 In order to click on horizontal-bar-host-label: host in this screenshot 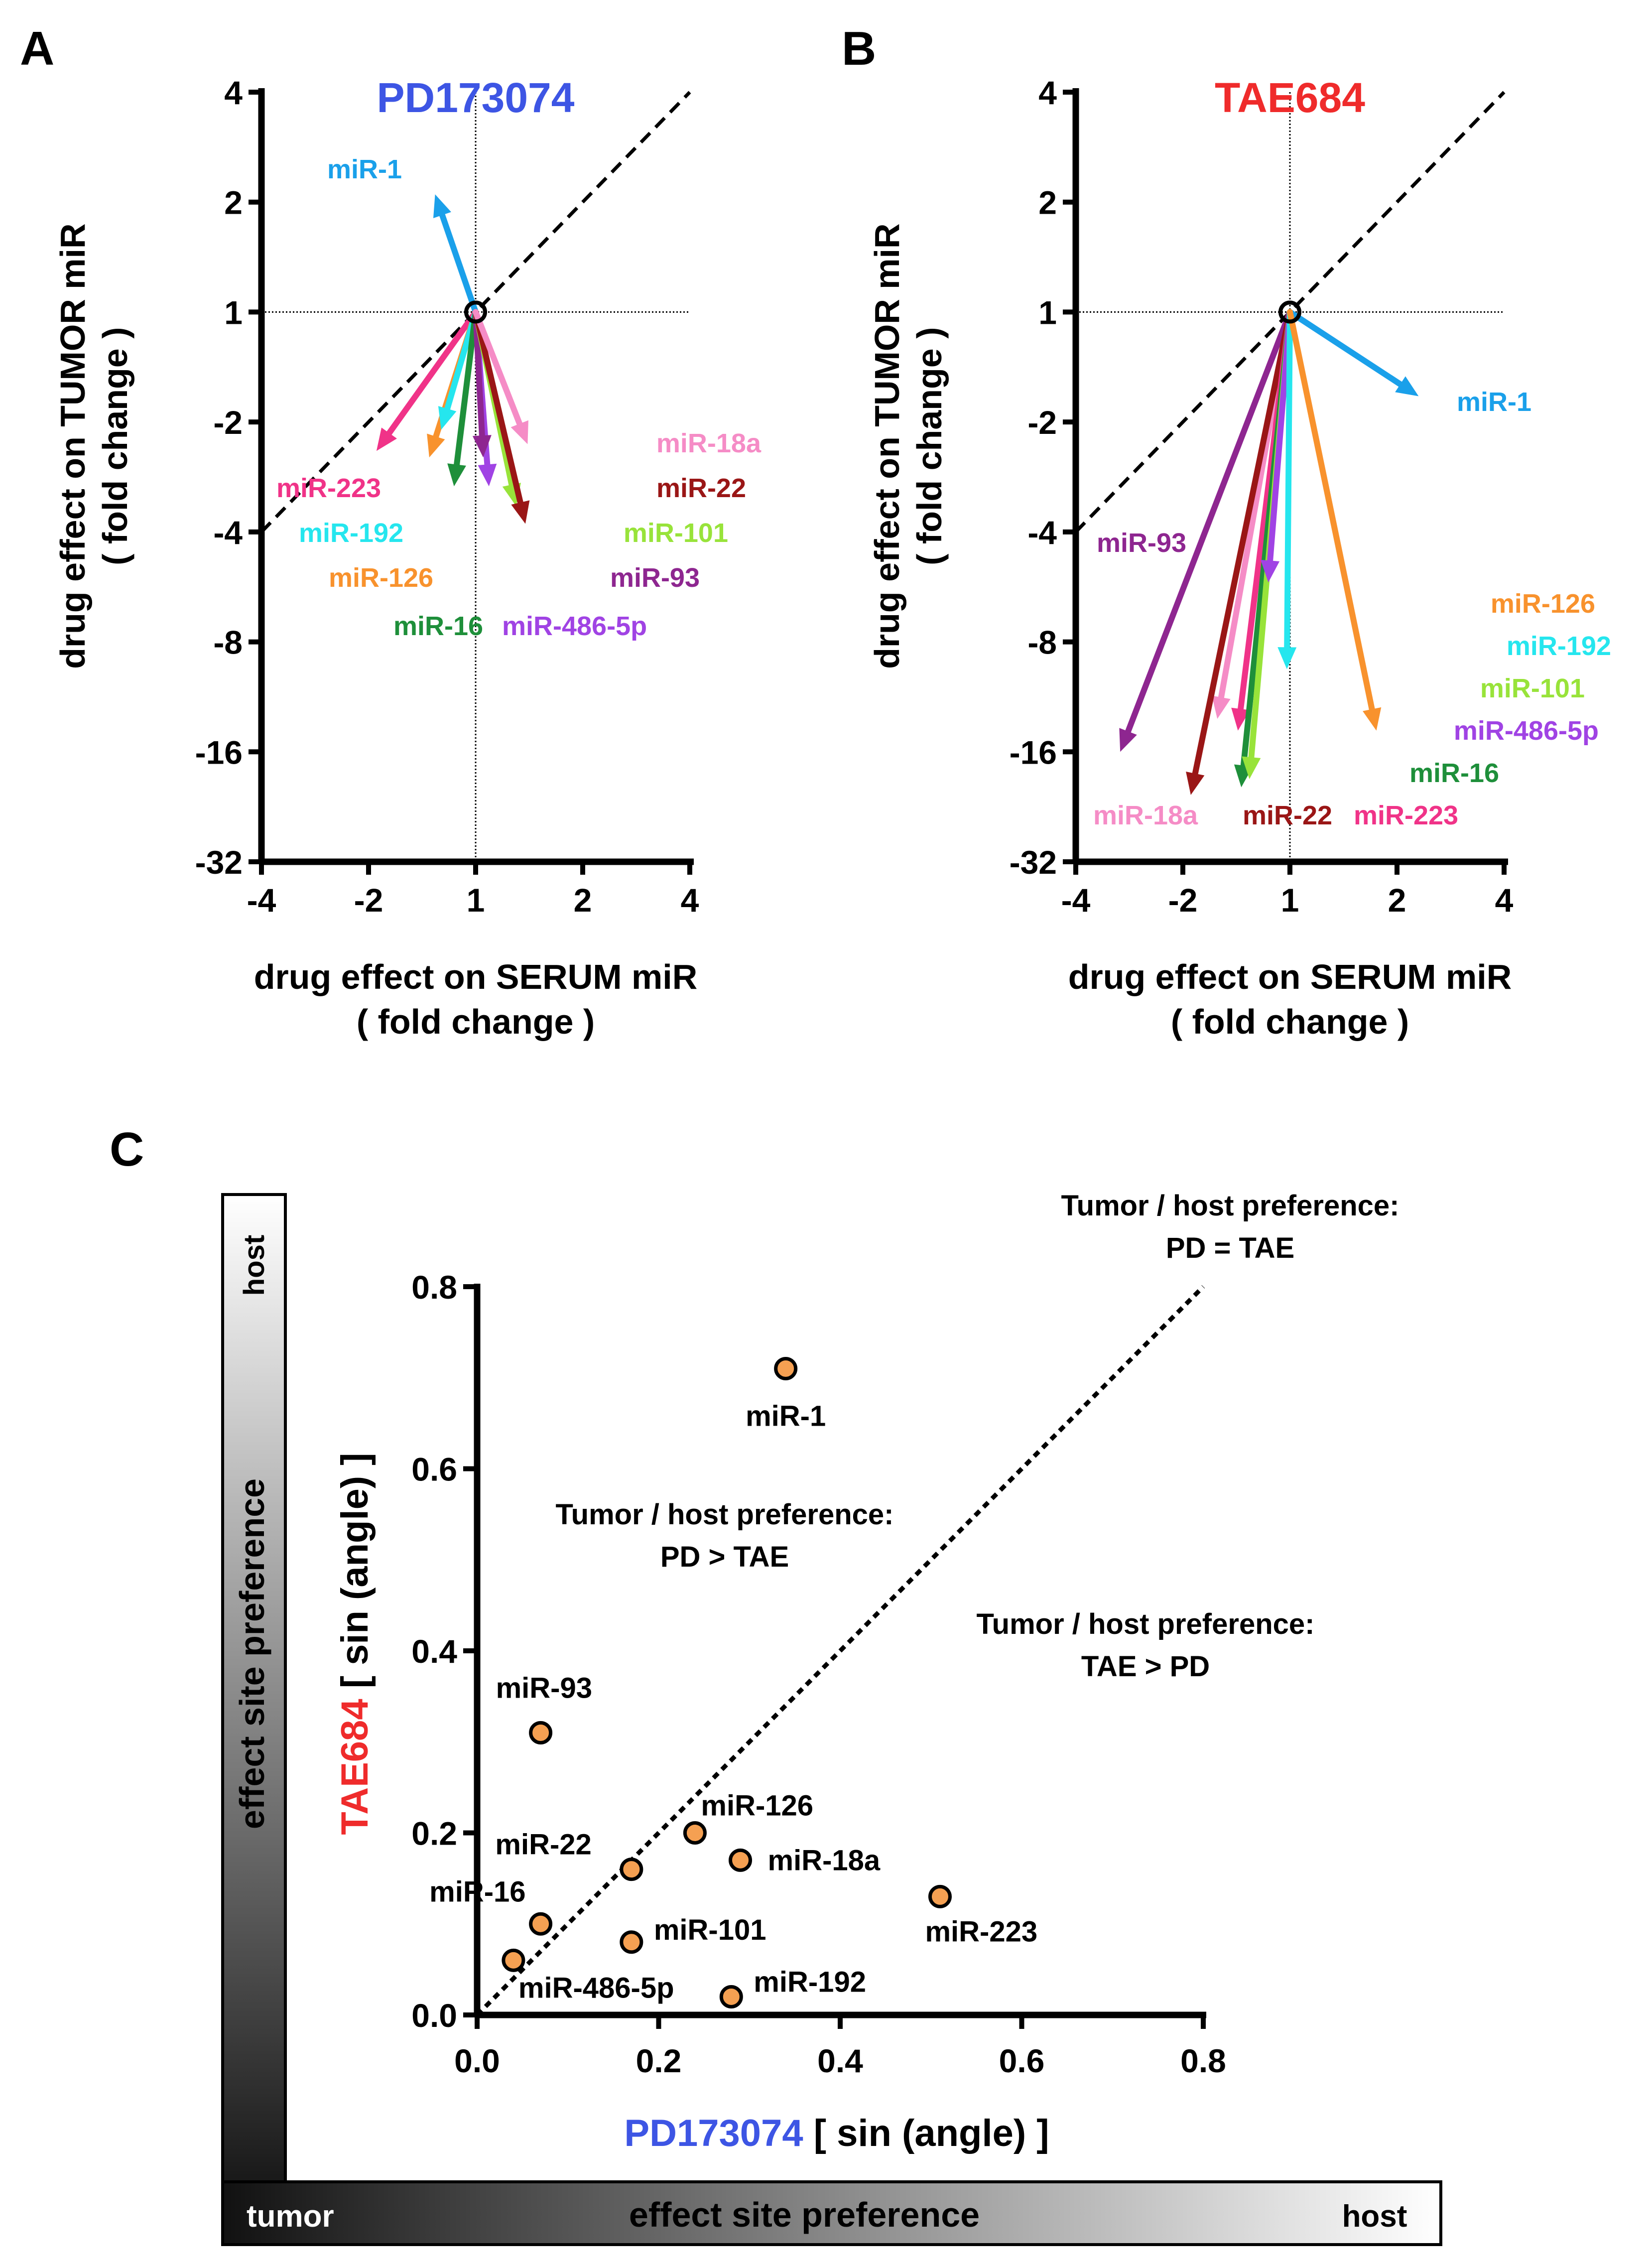, I will do `click(1375, 2216)`.